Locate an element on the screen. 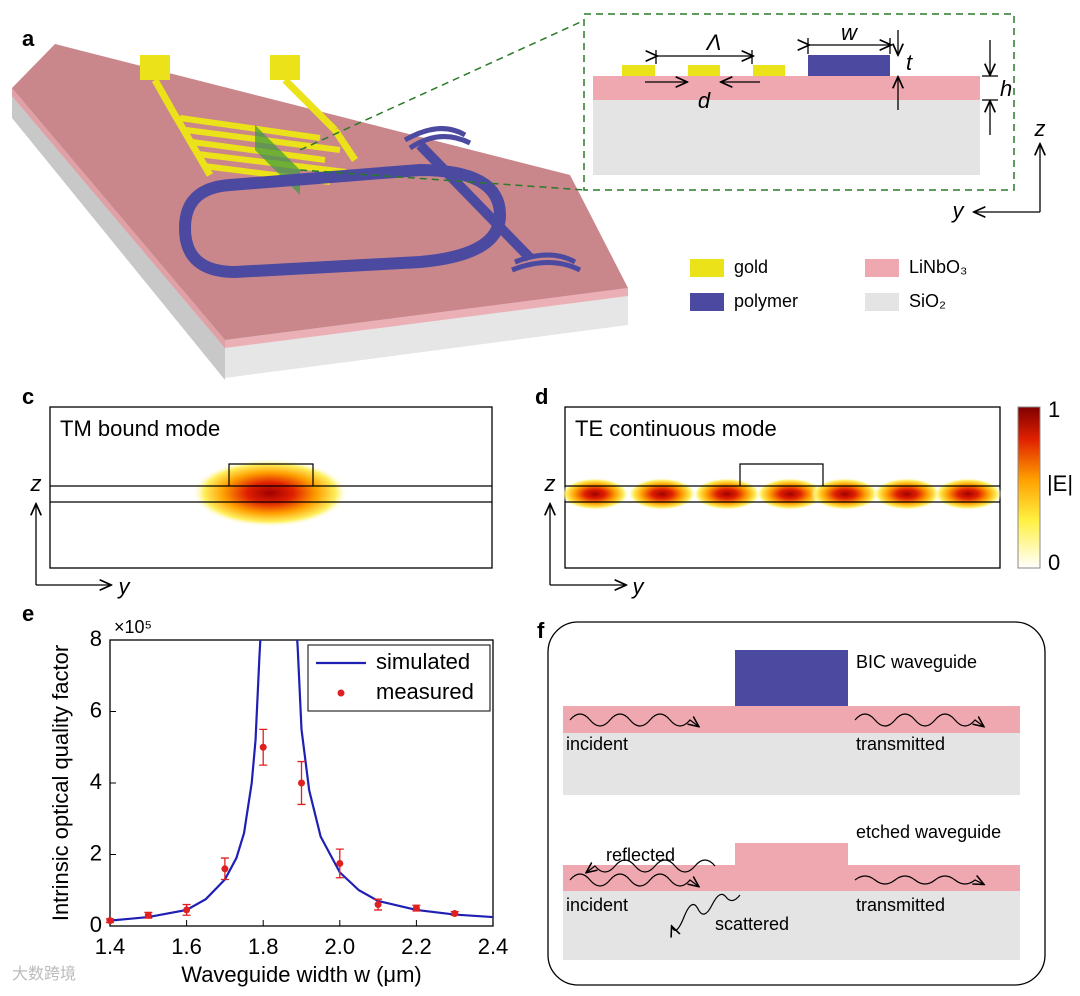 This screenshot has width=1080, height=996. legend-label: simulated is located at coordinates (423, 661).